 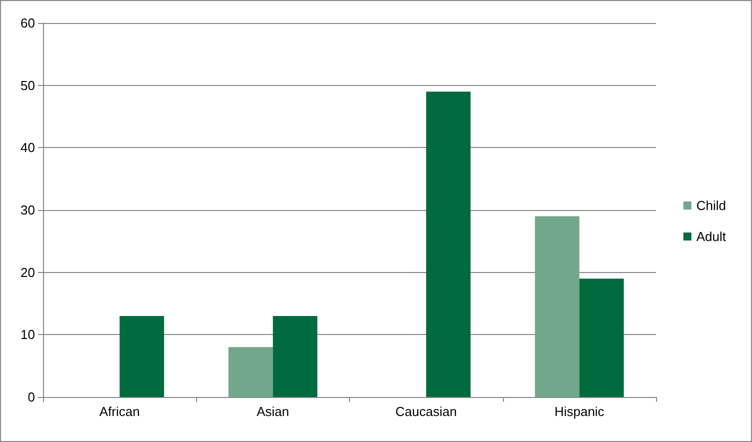 I want to click on y-tick-label: 20, so click(x=27, y=272).